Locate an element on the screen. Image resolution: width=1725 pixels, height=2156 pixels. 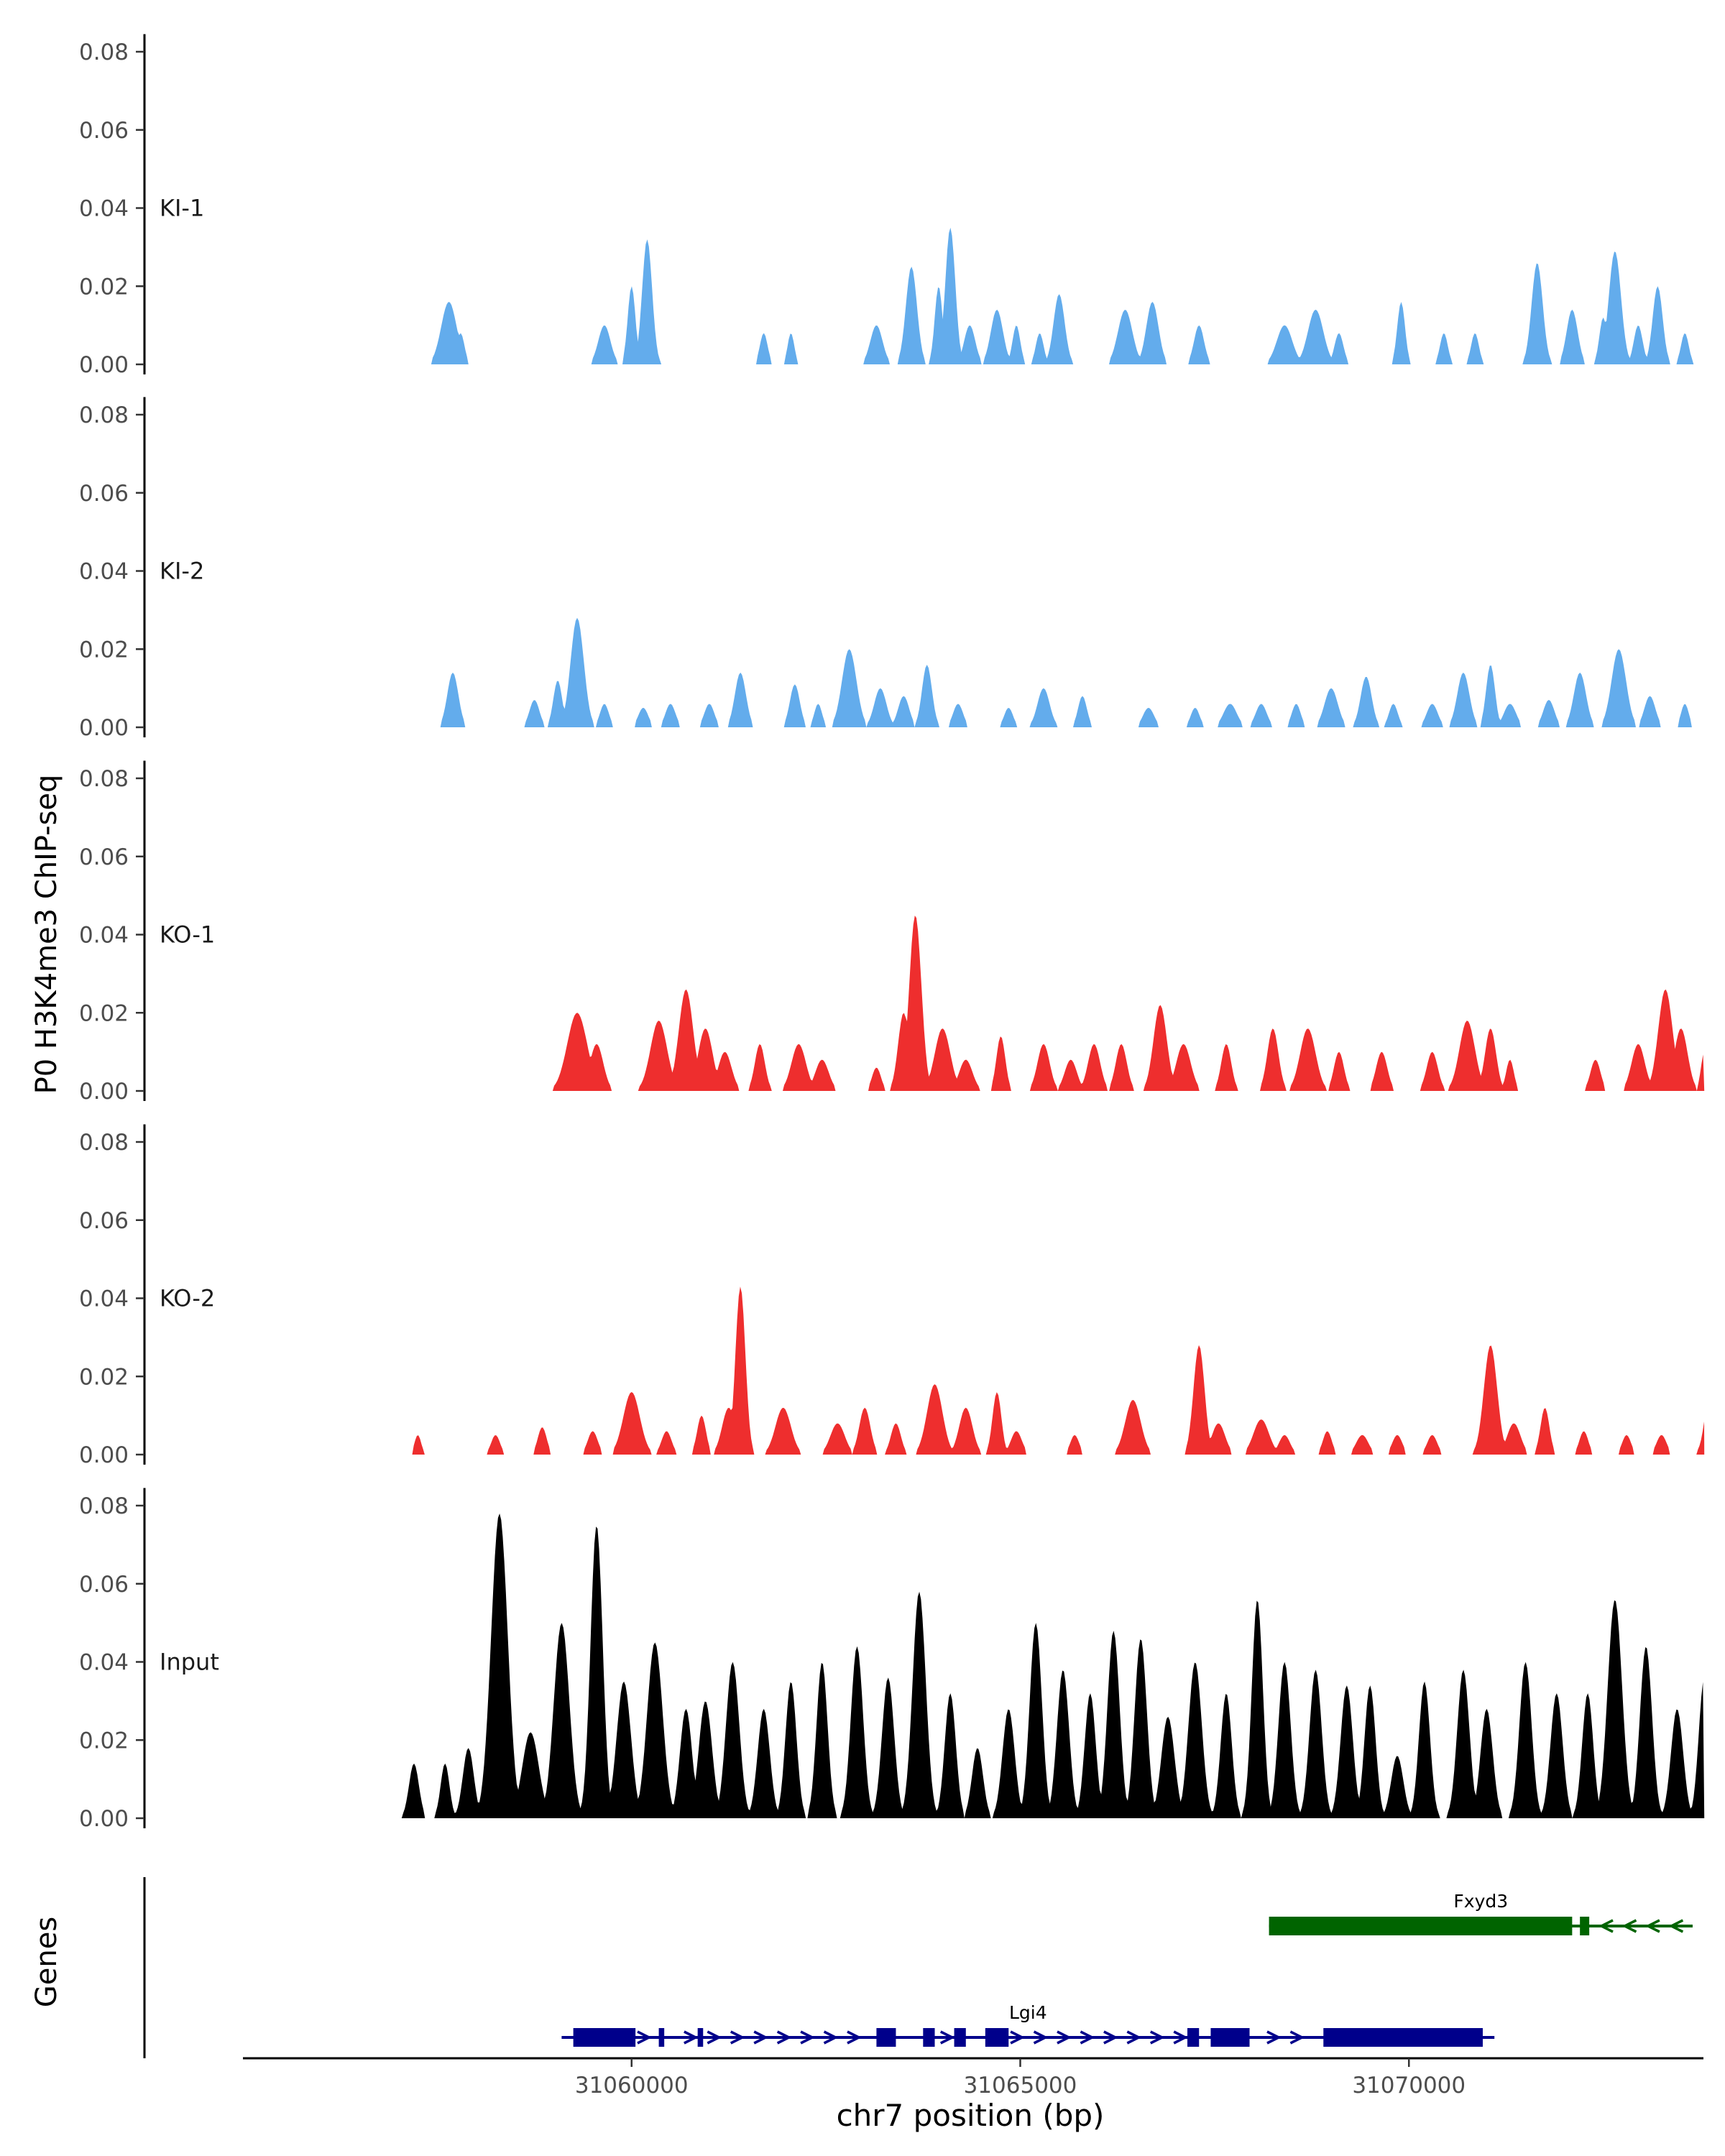
gene-name-label: Lgi4 is located at coordinates (1028, 2012).